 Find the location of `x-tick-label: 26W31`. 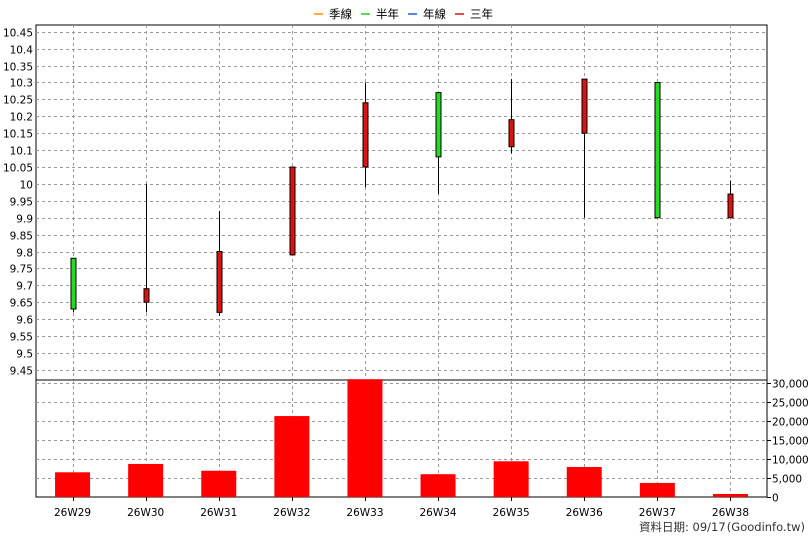

x-tick-label: 26W31 is located at coordinates (218, 513).